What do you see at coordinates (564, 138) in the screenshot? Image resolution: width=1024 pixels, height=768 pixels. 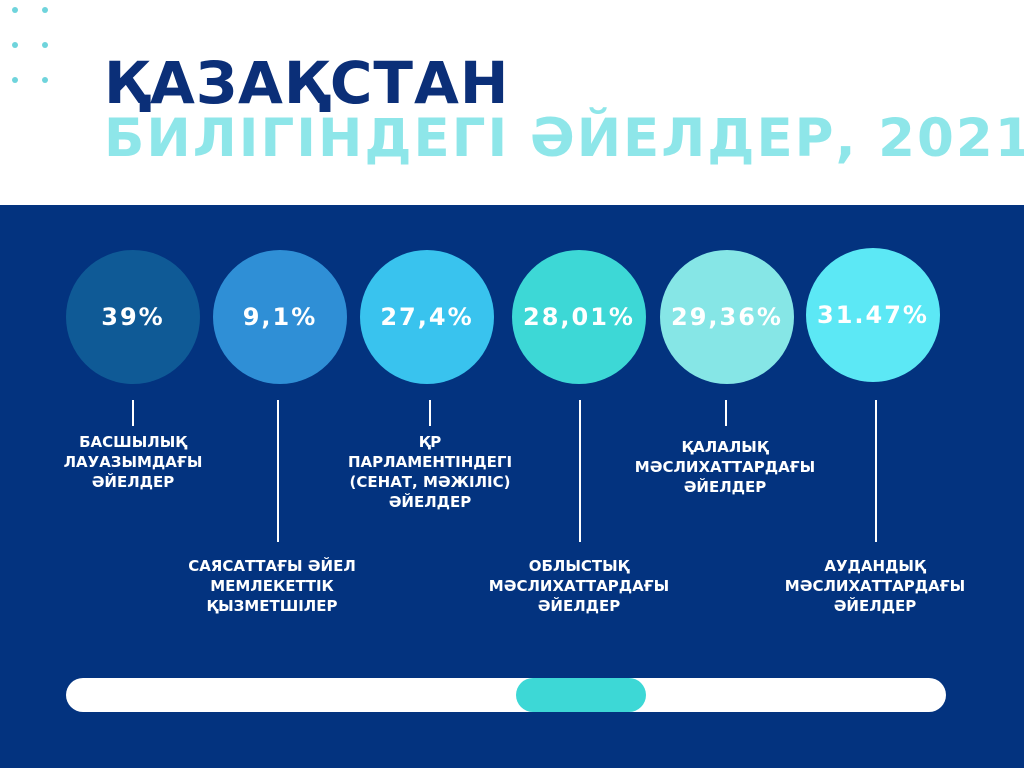 I see `title-line-2: БИЛІГІНДЕГІ ӘЙЕЛДЕР, 2021` at bounding box center [564, 138].